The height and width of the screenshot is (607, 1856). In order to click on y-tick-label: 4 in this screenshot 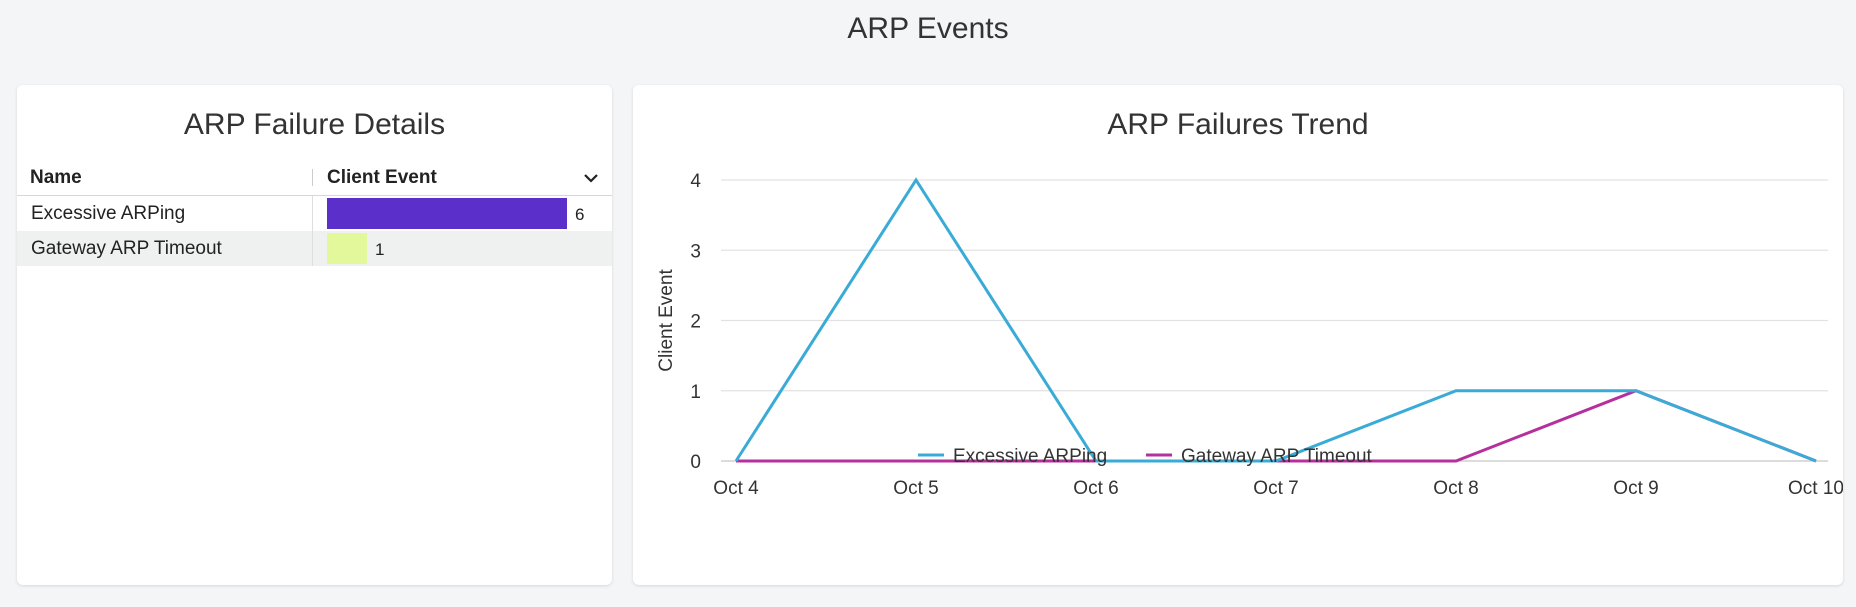, I will do `click(695, 181)`.